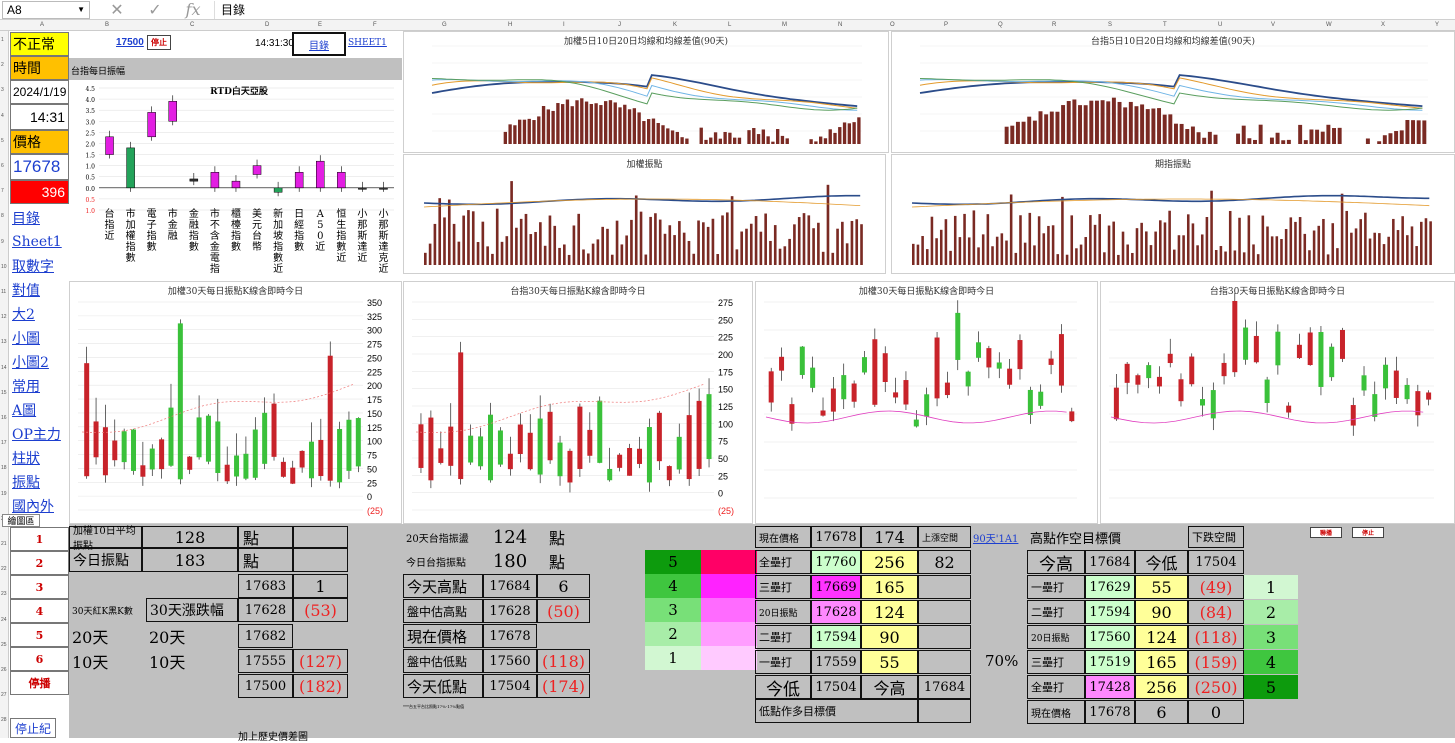 This screenshot has width=1455, height=743. What do you see at coordinates (944, 587) in the screenshot?
I see `grid-cell` at bounding box center [944, 587].